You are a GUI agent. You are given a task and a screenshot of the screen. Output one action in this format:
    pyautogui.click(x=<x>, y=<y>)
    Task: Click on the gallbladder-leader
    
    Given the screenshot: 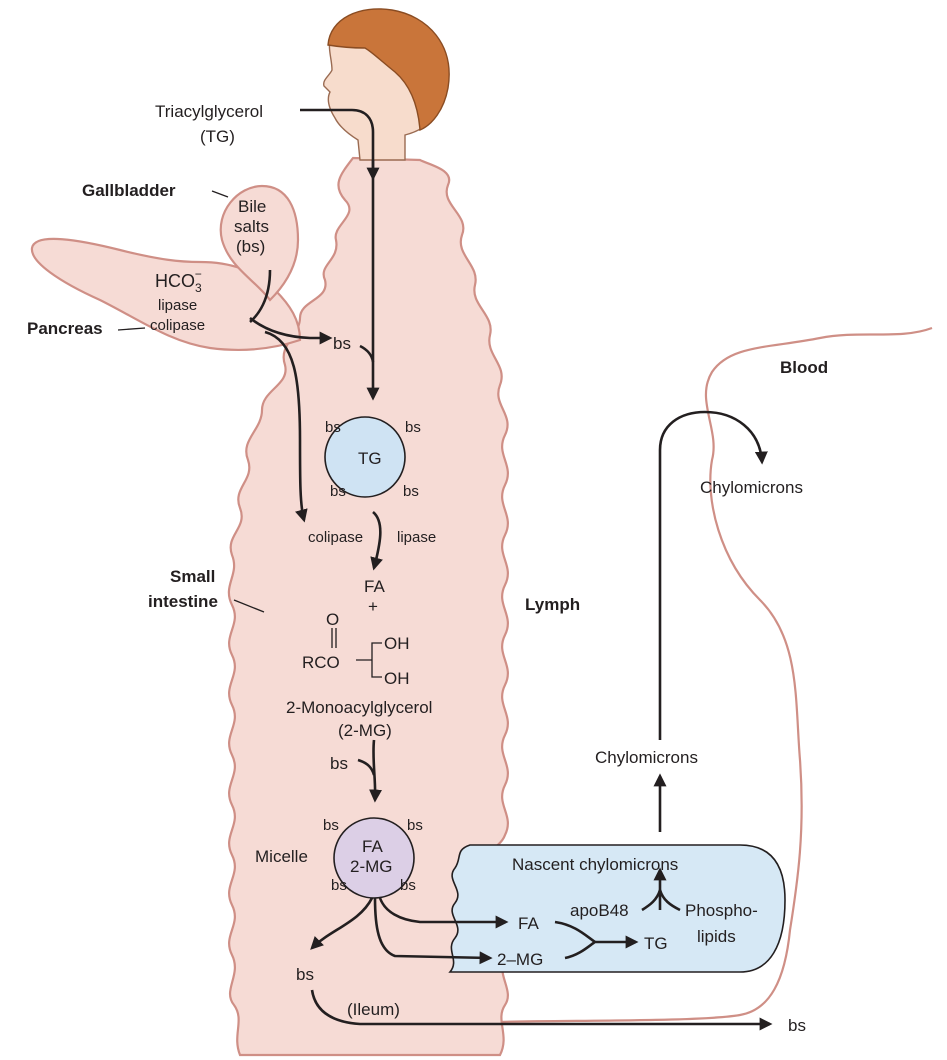 What is the action you would take?
    pyautogui.click(x=220, y=194)
    